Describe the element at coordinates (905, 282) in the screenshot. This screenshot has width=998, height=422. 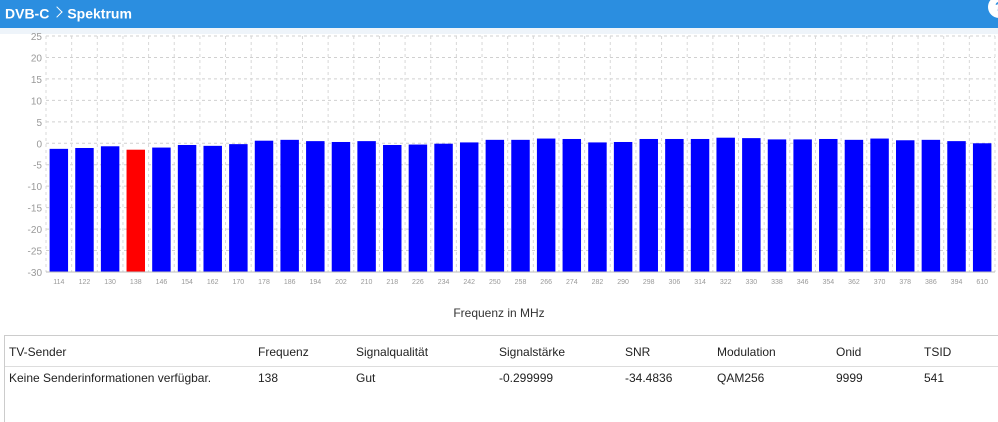
I see `x-tick-label: 378` at that location.